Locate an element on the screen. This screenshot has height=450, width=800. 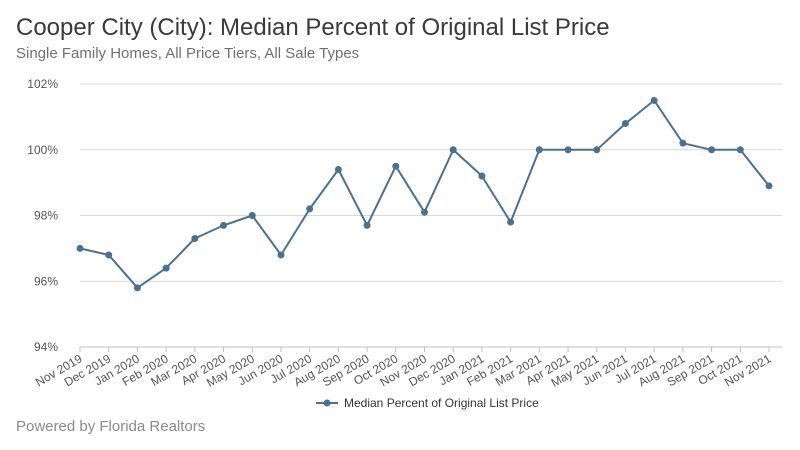
y-axis-ticks: 94% 96% 98% 100% 102% is located at coordinates (42, 215).